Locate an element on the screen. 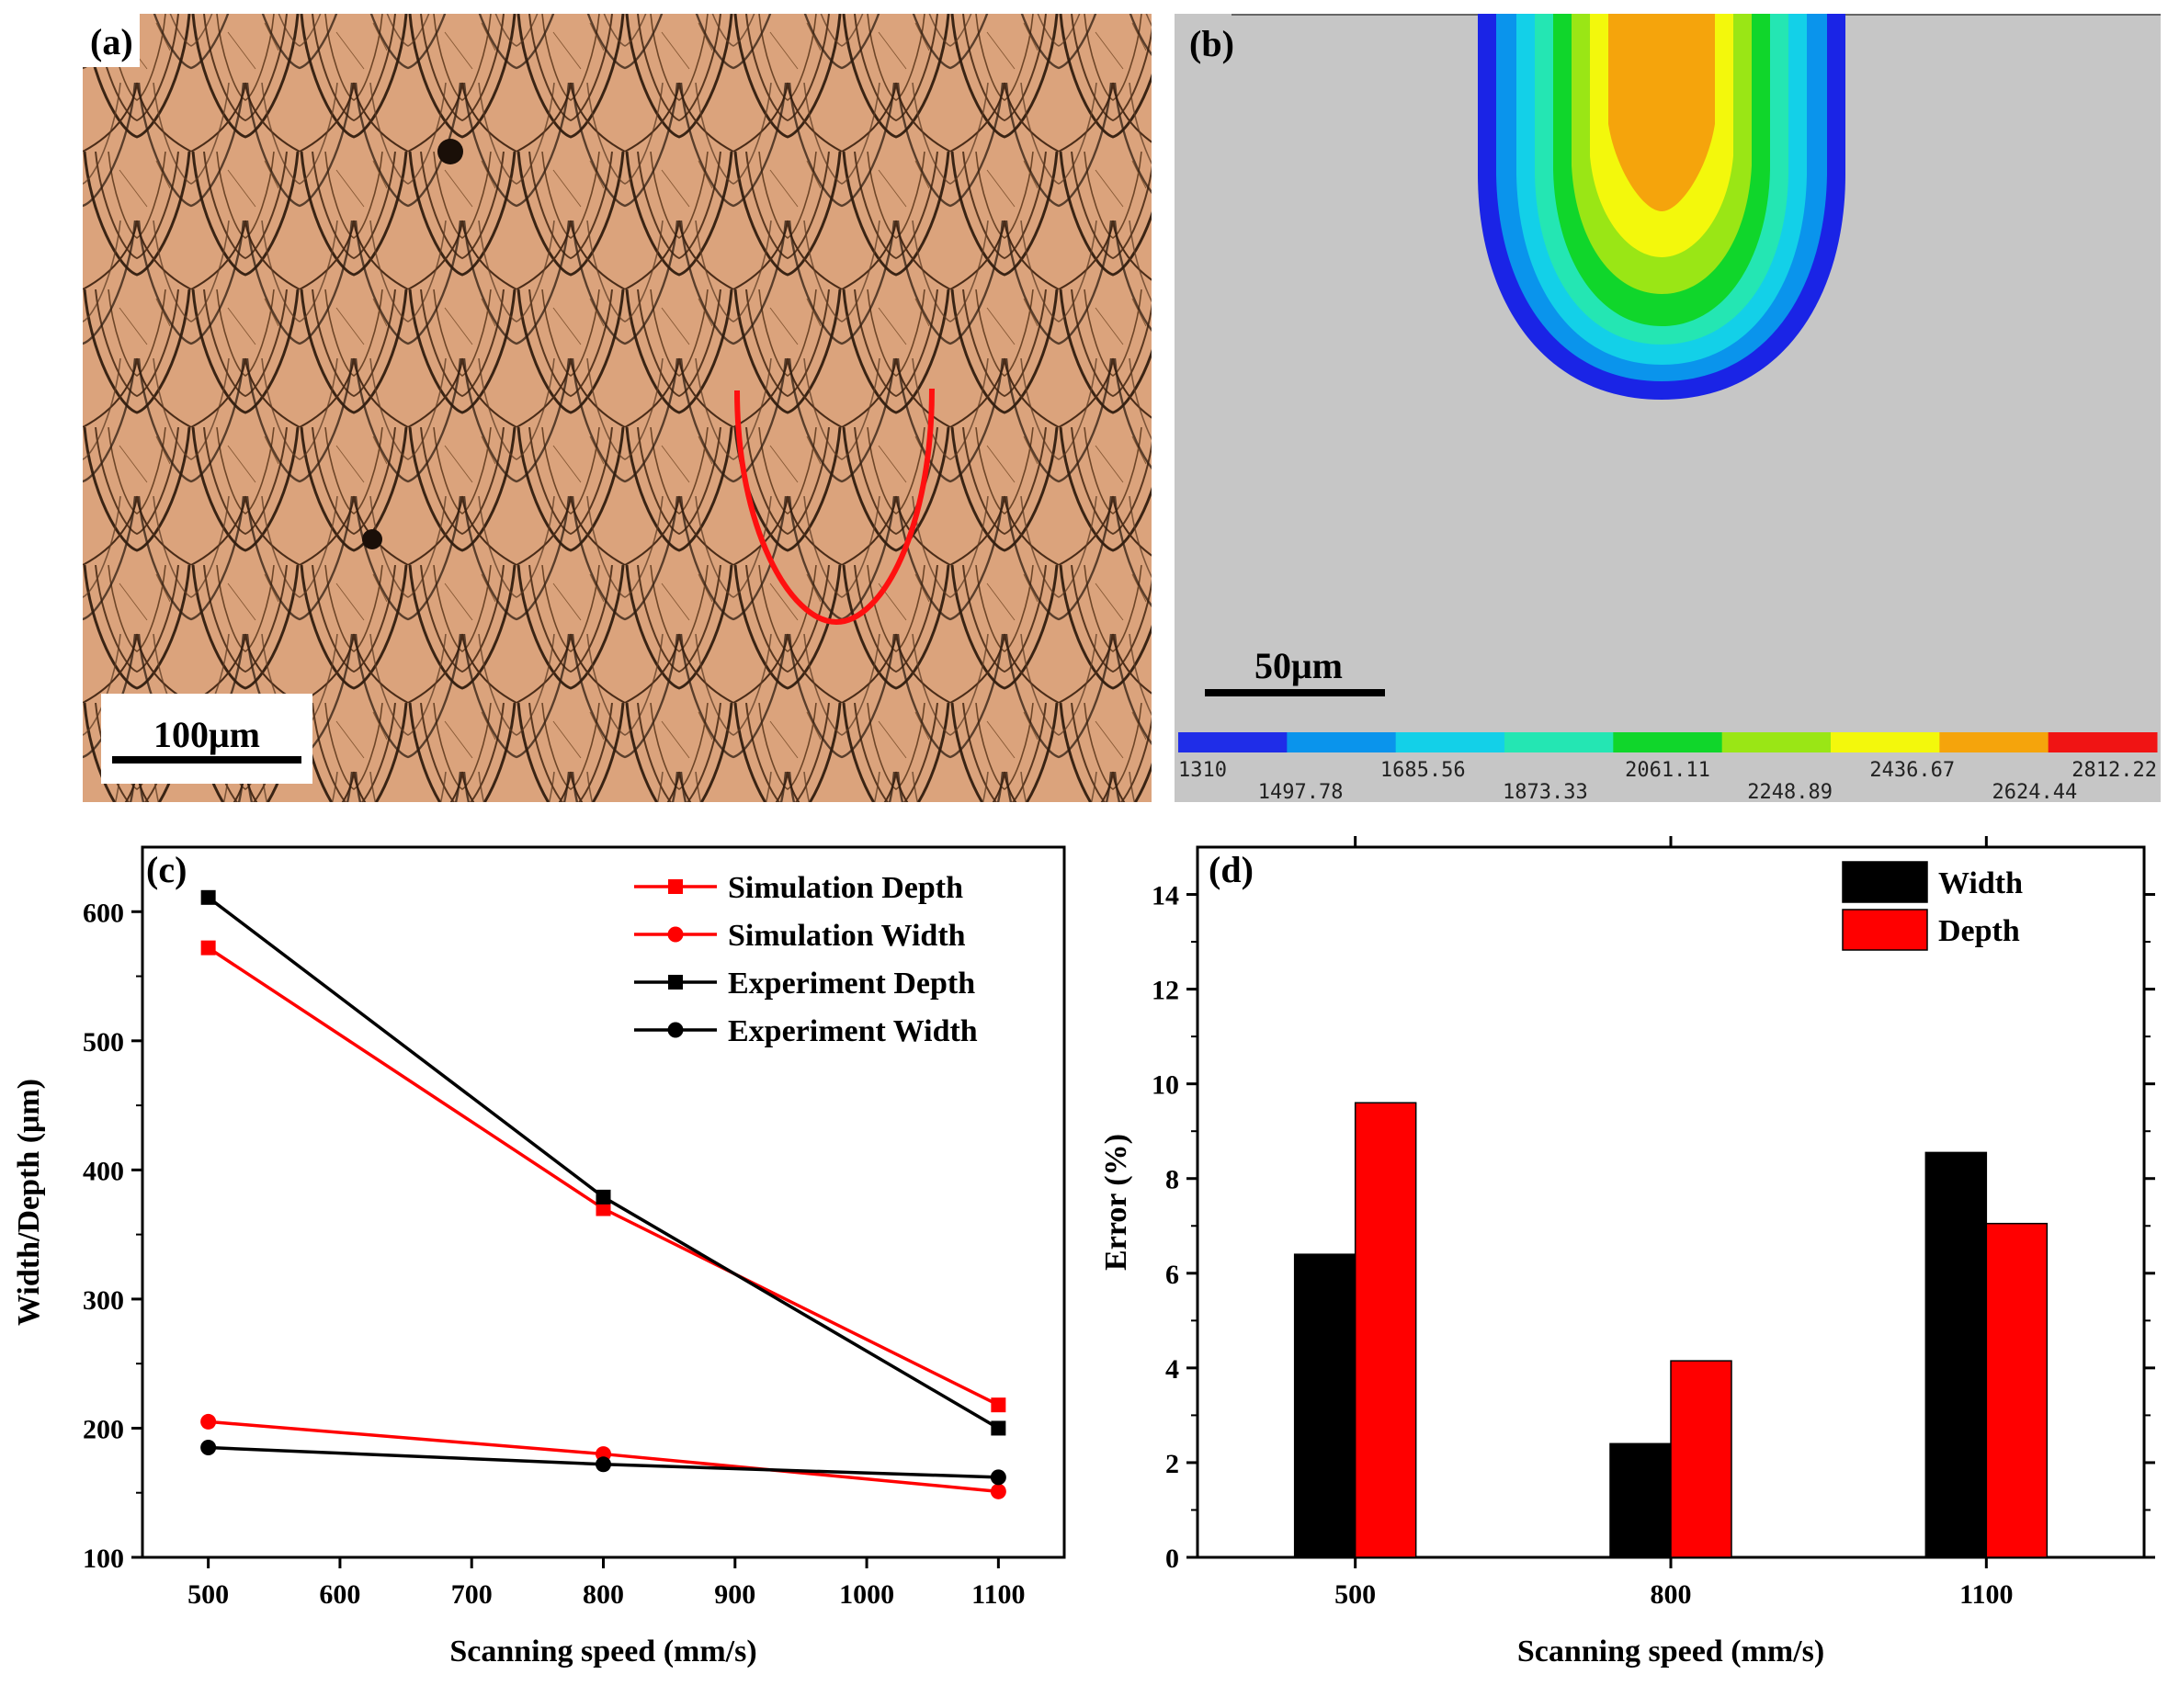  panel-label-c: (c) is located at coordinates (166, 869).